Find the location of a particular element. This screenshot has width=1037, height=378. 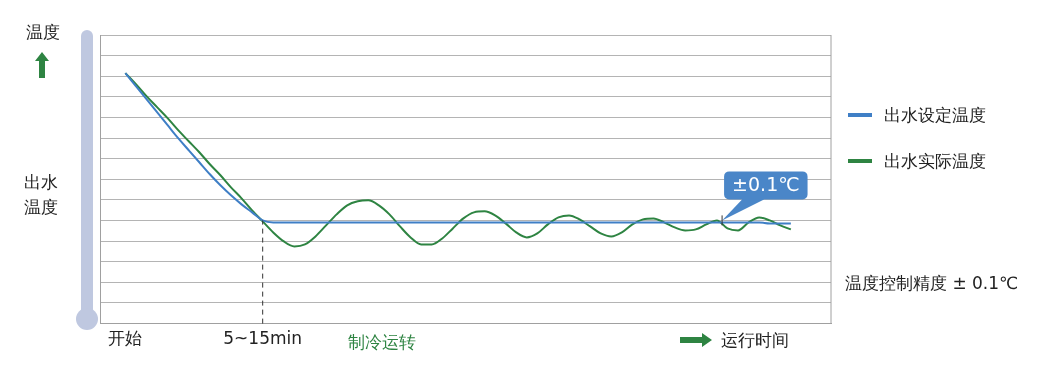

x-tick-label: 5~15min is located at coordinates (263, 338).